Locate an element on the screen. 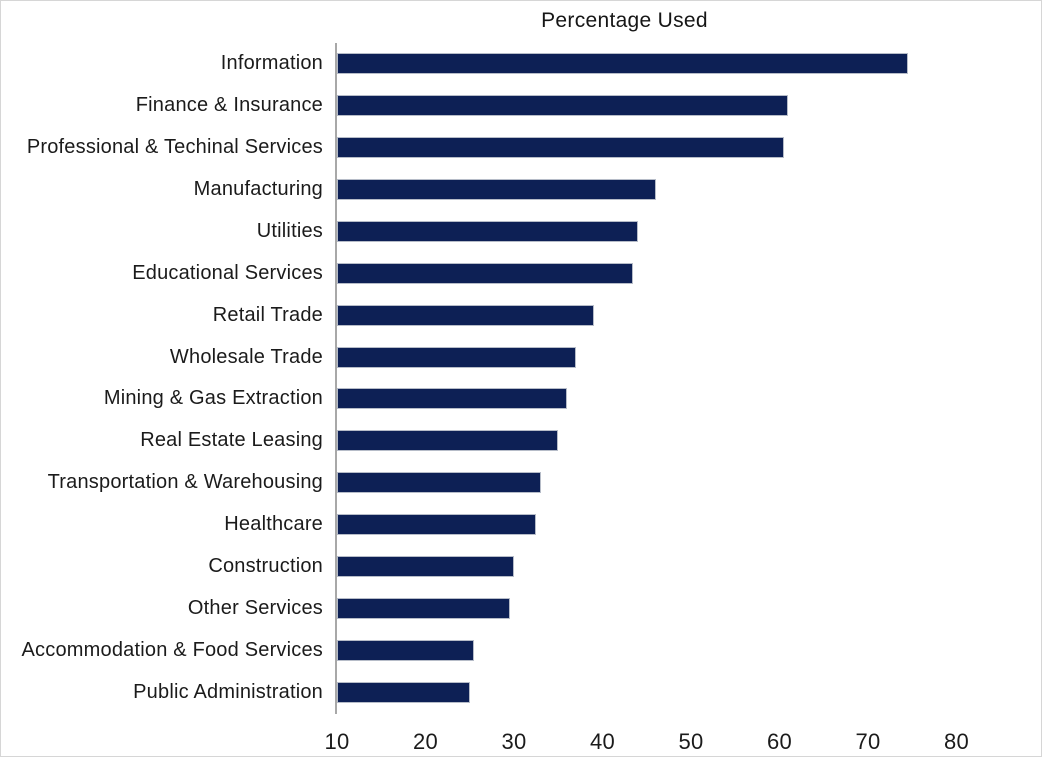 The width and height of the screenshot is (1042, 757). chart-row: Wholesale Trade is located at coordinates (521, 357).